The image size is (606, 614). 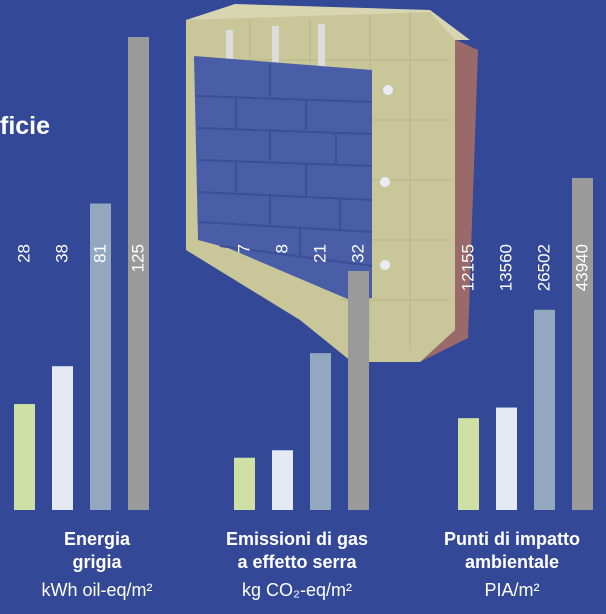 What do you see at coordinates (25, 126) in the screenshot?
I see `section-heading: ficie` at bounding box center [25, 126].